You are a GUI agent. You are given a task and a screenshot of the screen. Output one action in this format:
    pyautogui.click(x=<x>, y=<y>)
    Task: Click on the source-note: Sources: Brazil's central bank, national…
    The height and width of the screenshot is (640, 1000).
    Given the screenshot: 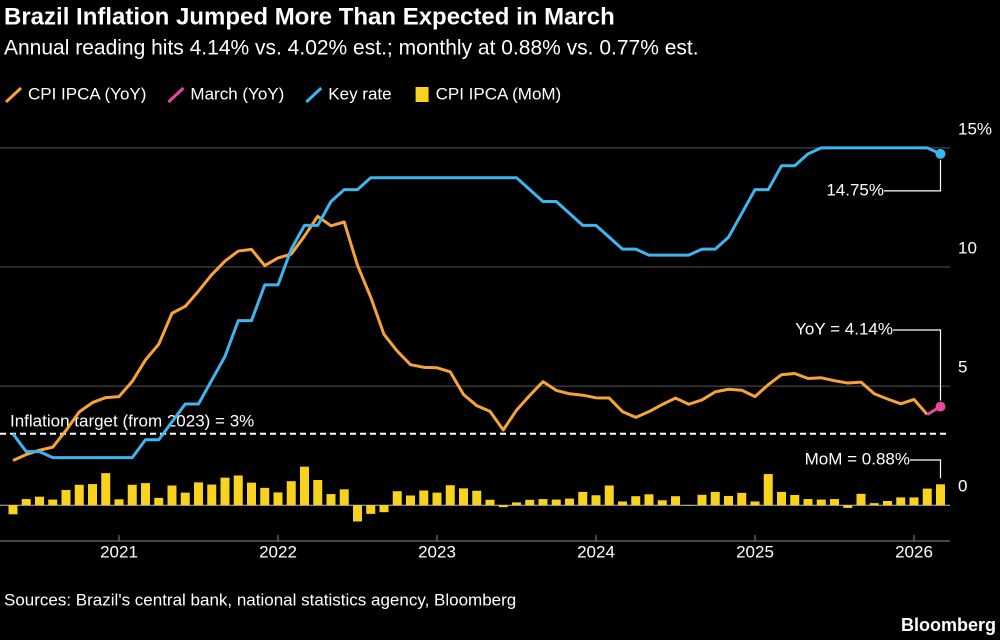 What is the action you would take?
    pyautogui.click(x=260, y=599)
    